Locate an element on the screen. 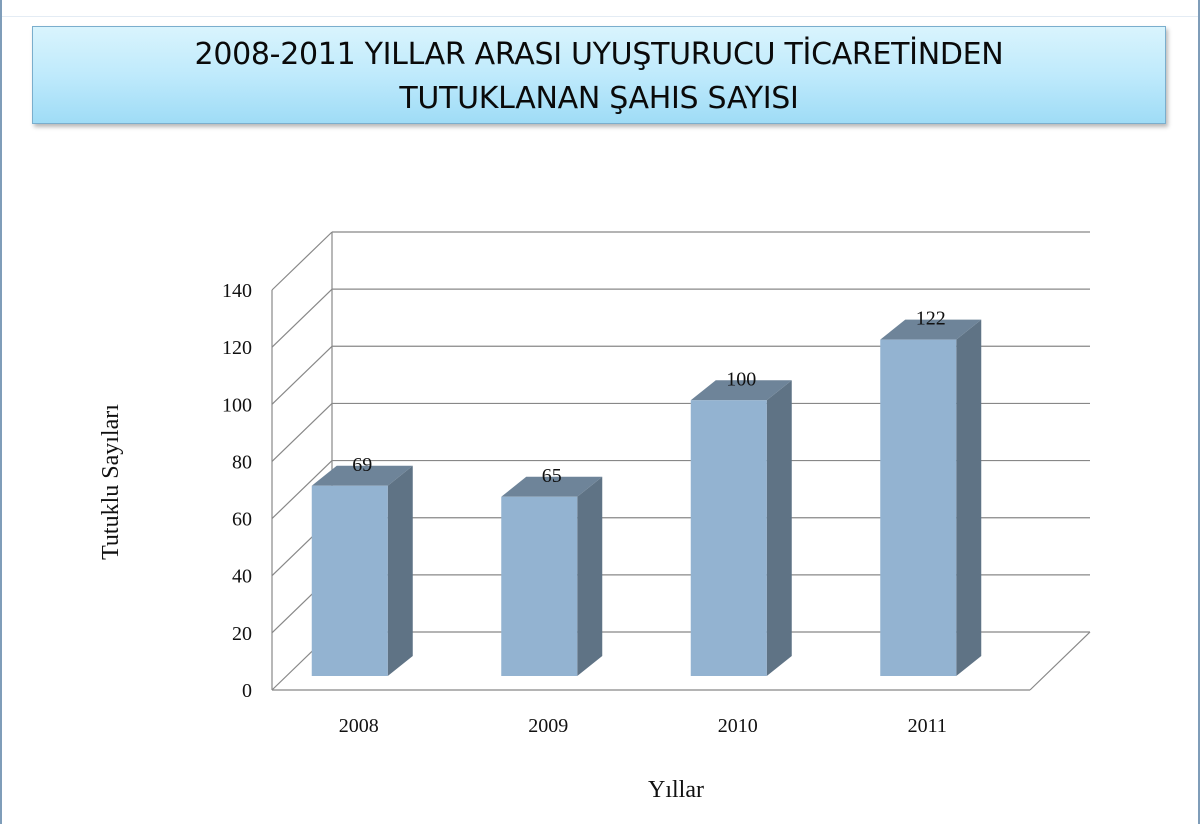 This screenshot has width=1200, height=824. data-label: 100 is located at coordinates (741, 379).